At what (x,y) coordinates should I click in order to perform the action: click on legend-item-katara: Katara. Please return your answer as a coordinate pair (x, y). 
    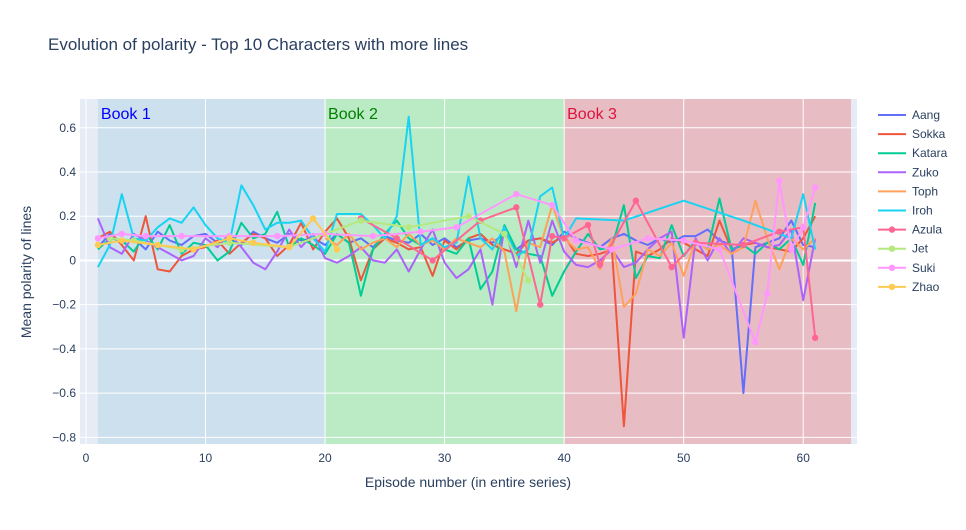
    Looking at the image, I should click on (913, 153).